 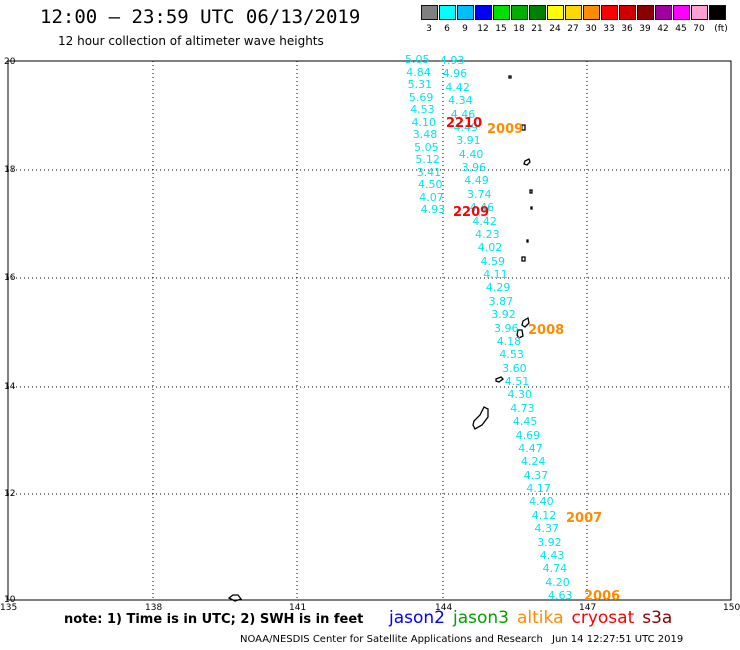 What do you see at coordinates (200, 17) in the screenshot?
I see `page-title: 12:00 – 23:59 UTC 06/13/2019` at bounding box center [200, 17].